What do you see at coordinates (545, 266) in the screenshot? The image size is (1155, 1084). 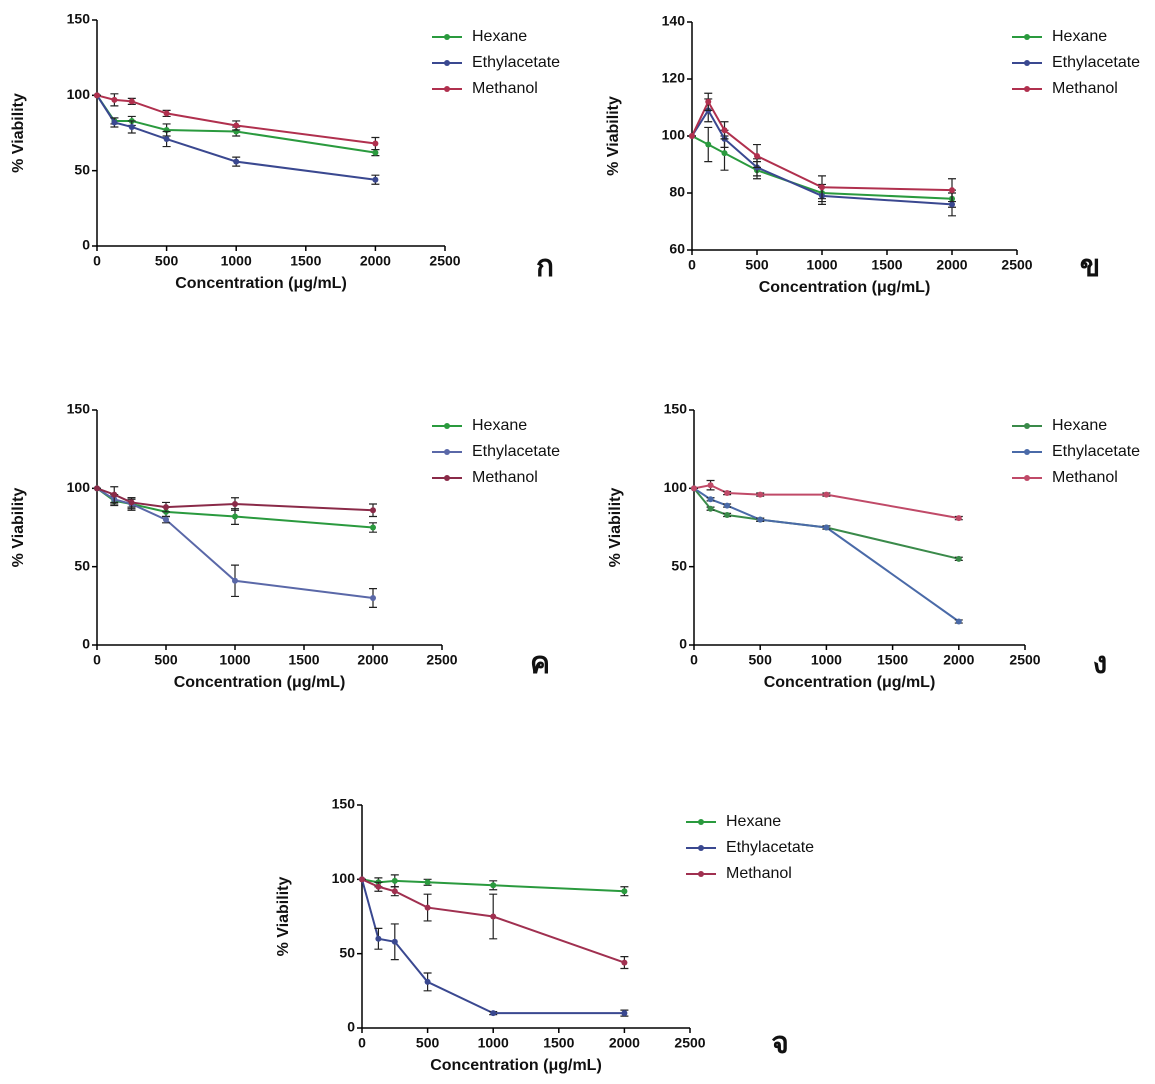 I see `panel-label: ก` at bounding box center [545, 266].